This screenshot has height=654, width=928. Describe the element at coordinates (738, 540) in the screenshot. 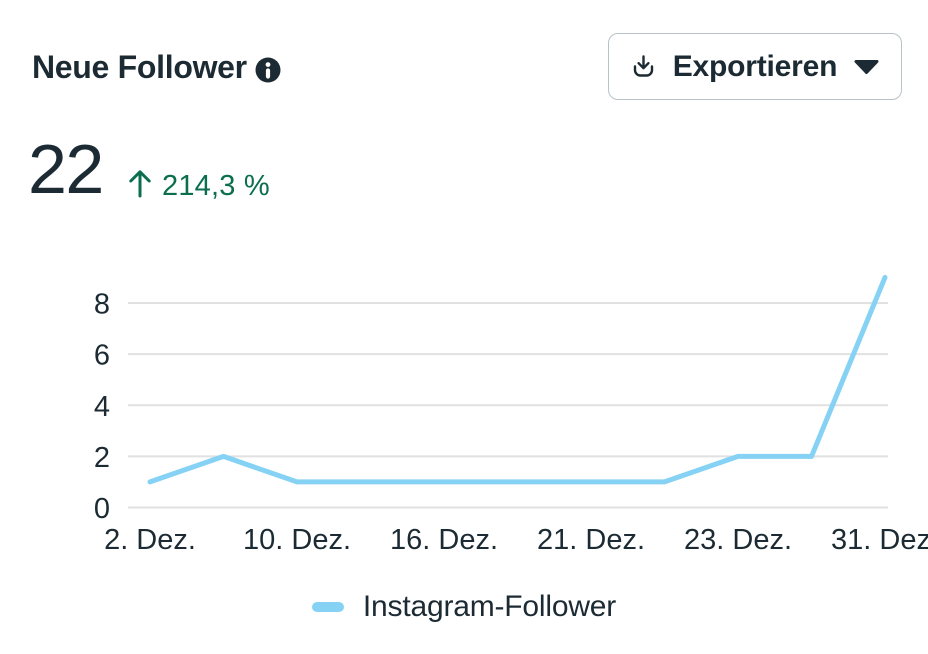

I see `x-axis-label: 23. Dez.` at that location.